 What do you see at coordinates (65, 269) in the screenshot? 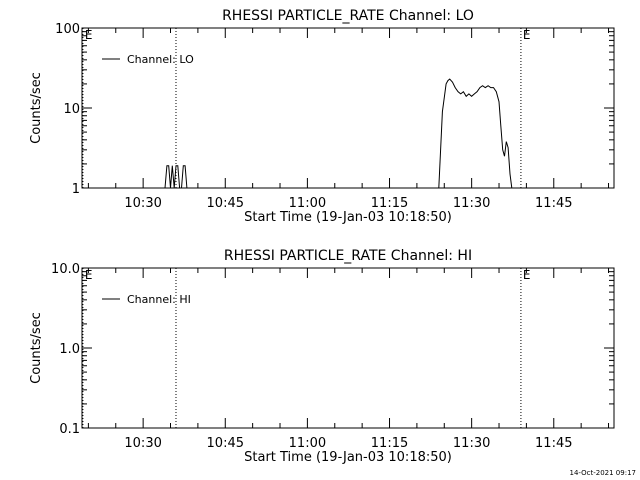
I see `panel-2-y-tick-label: 10.0` at bounding box center [65, 269].